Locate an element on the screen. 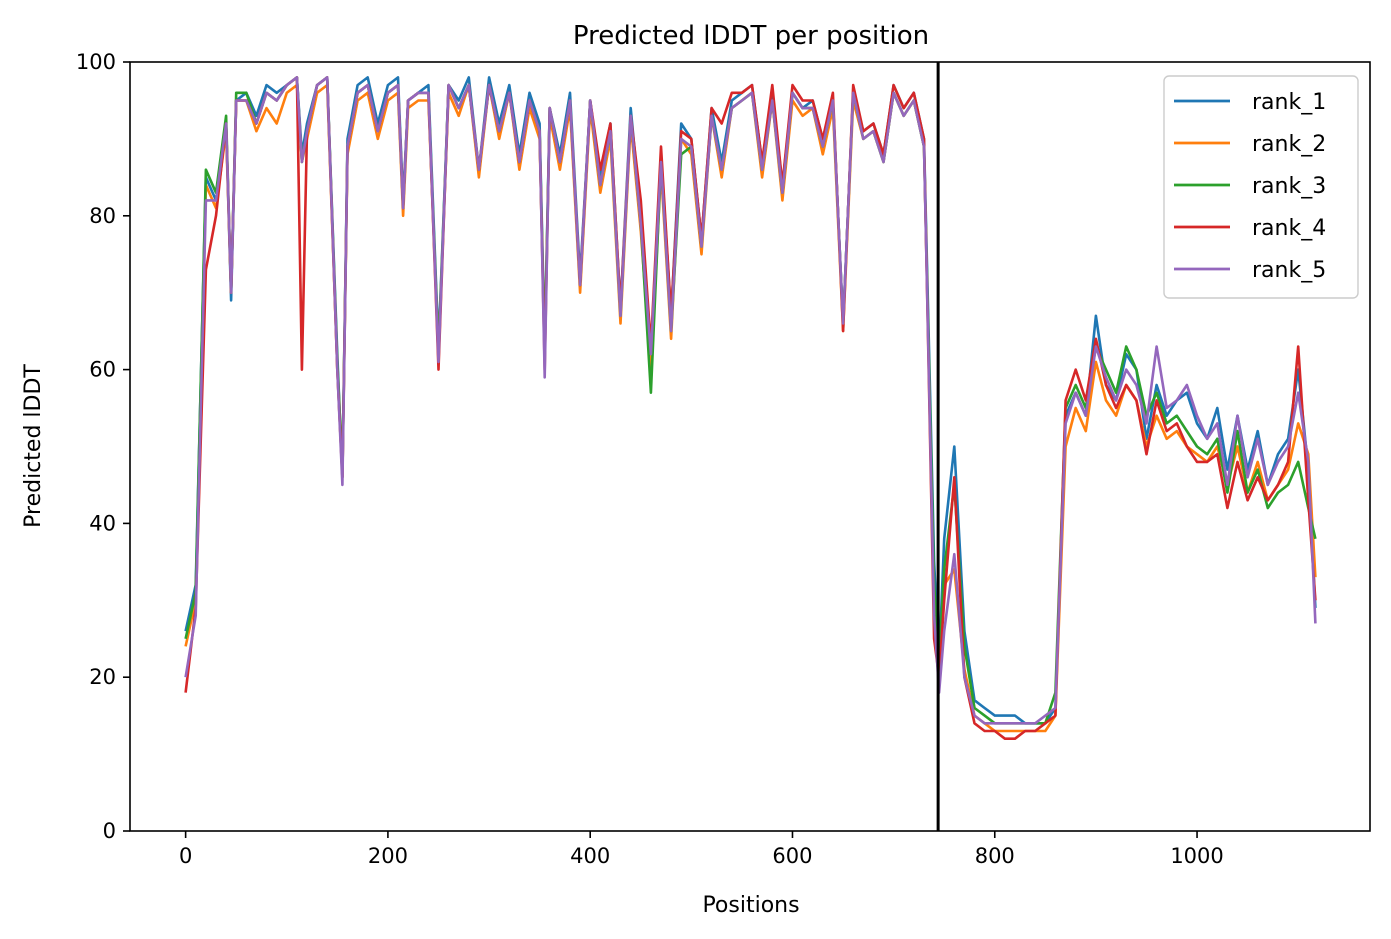  y-tick-label: 20 is located at coordinates (102, 677).